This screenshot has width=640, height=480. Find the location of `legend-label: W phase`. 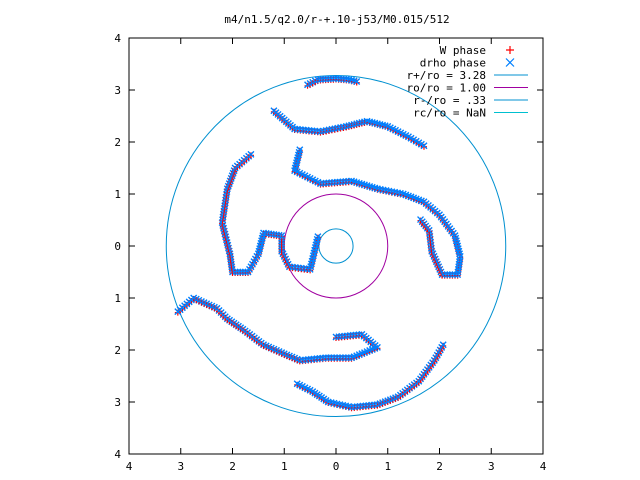

legend-label: W phase is located at coordinates (463, 50).